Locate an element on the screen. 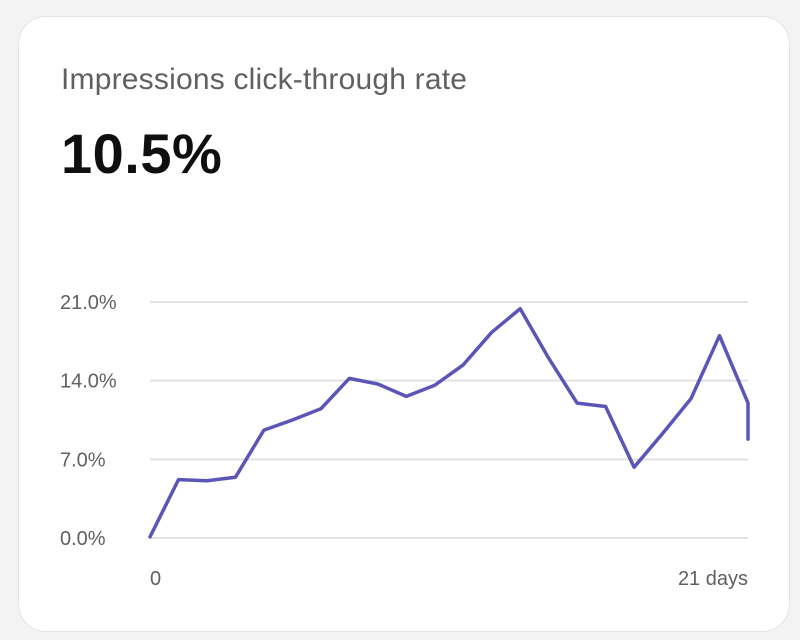  x-tick-label: 0 is located at coordinates (155, 579).